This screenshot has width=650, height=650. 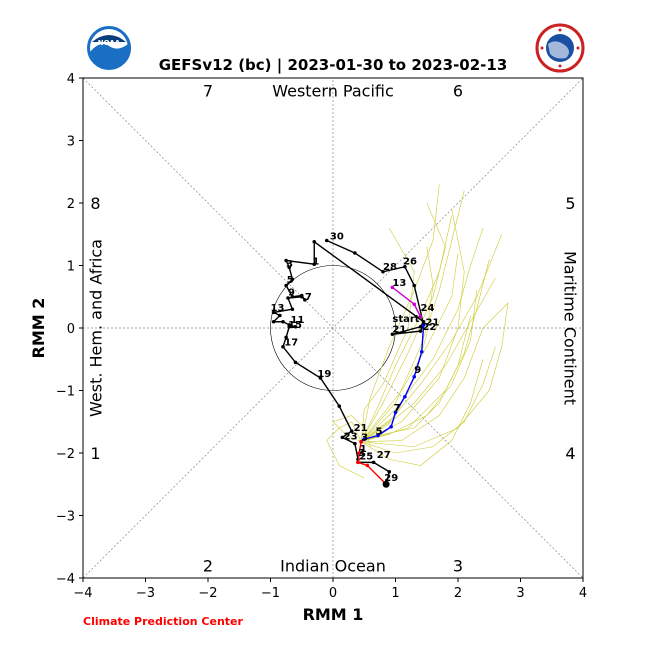 I want to click on date-label: 11, so click(x=298, y=320).